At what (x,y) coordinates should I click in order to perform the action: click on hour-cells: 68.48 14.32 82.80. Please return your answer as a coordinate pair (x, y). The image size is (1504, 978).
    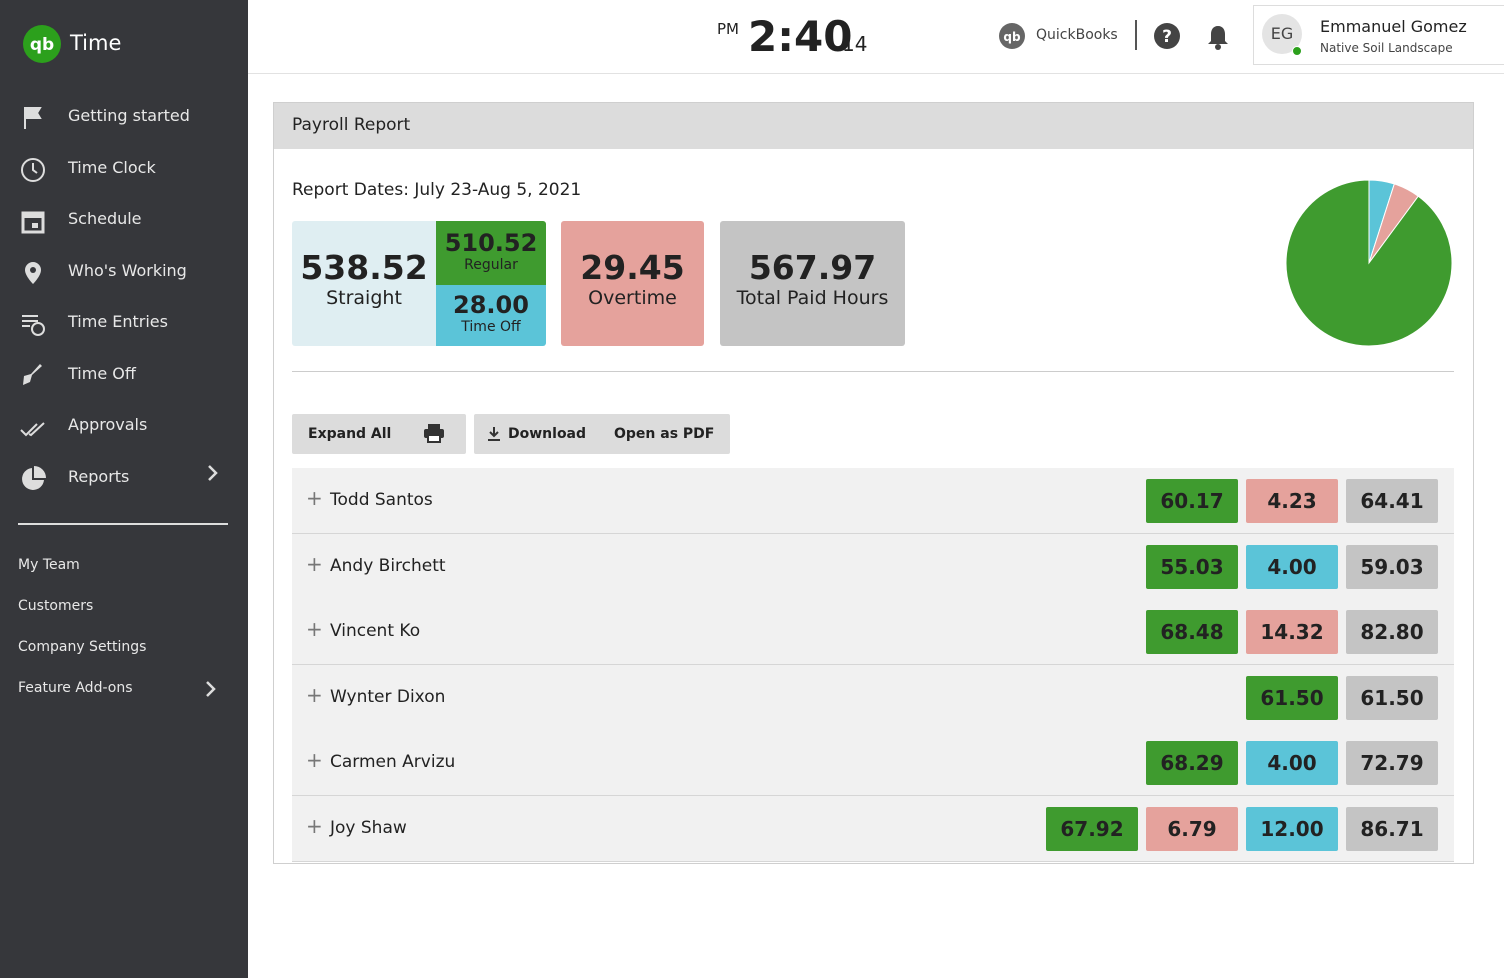
    Looking at the image, I should click on (1292, 632).